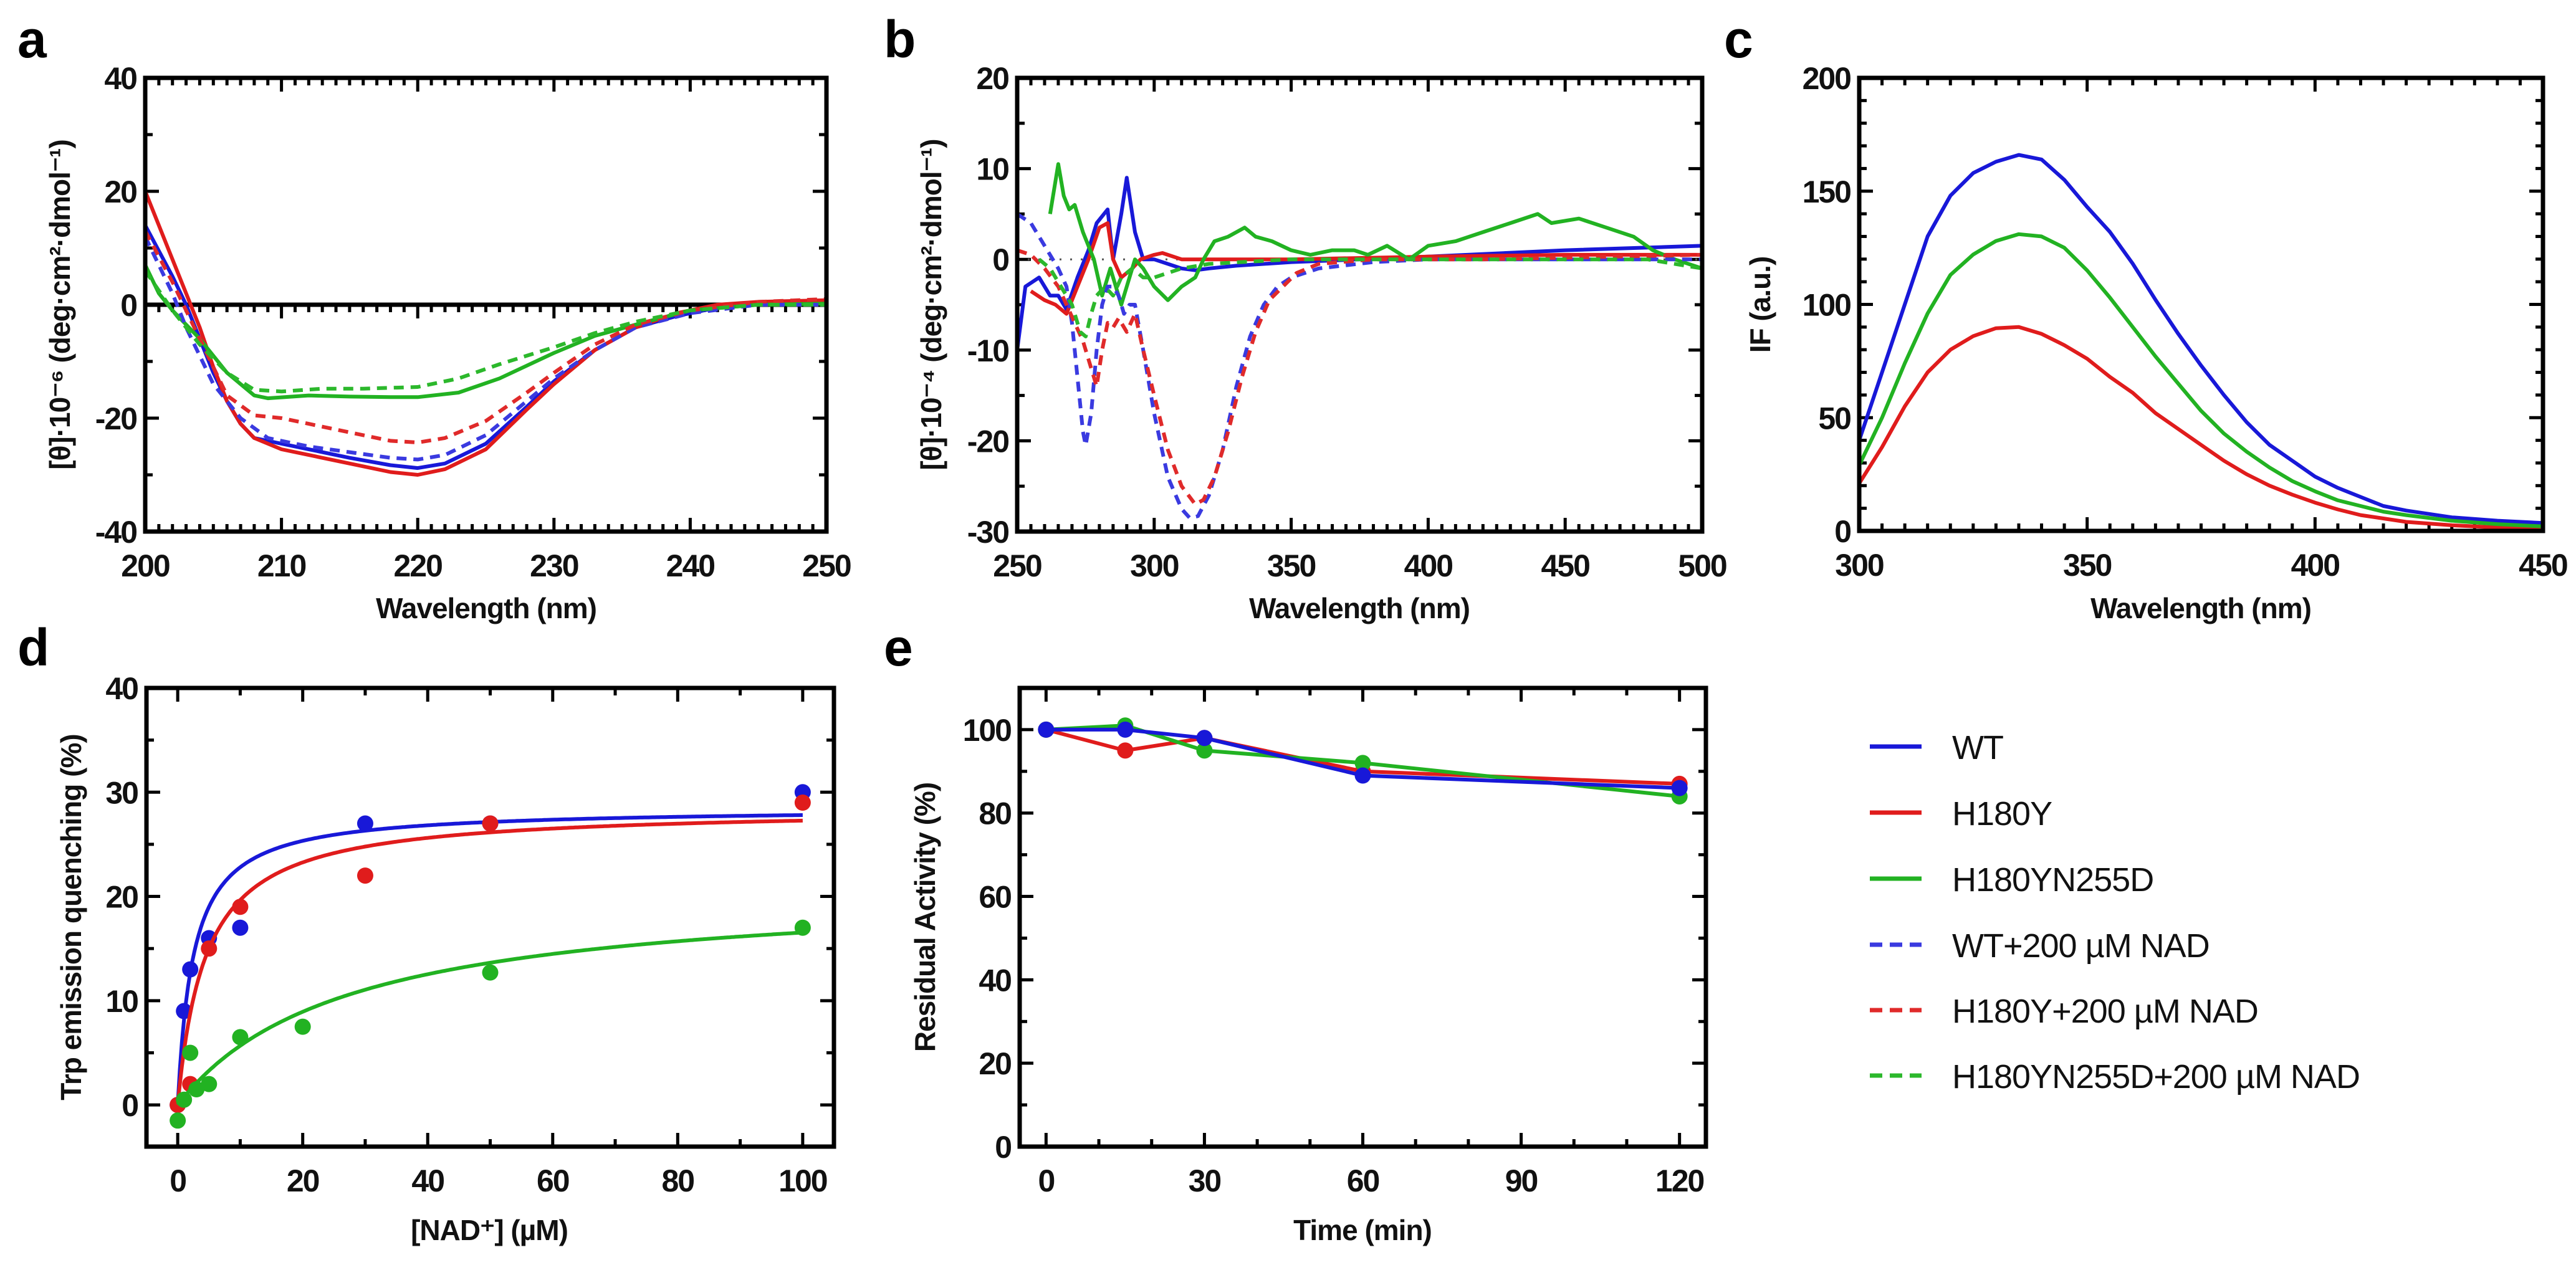 This screenshot has width=2576, height=1265. I want to click on y-tick-label: -10, so click(987, 350).